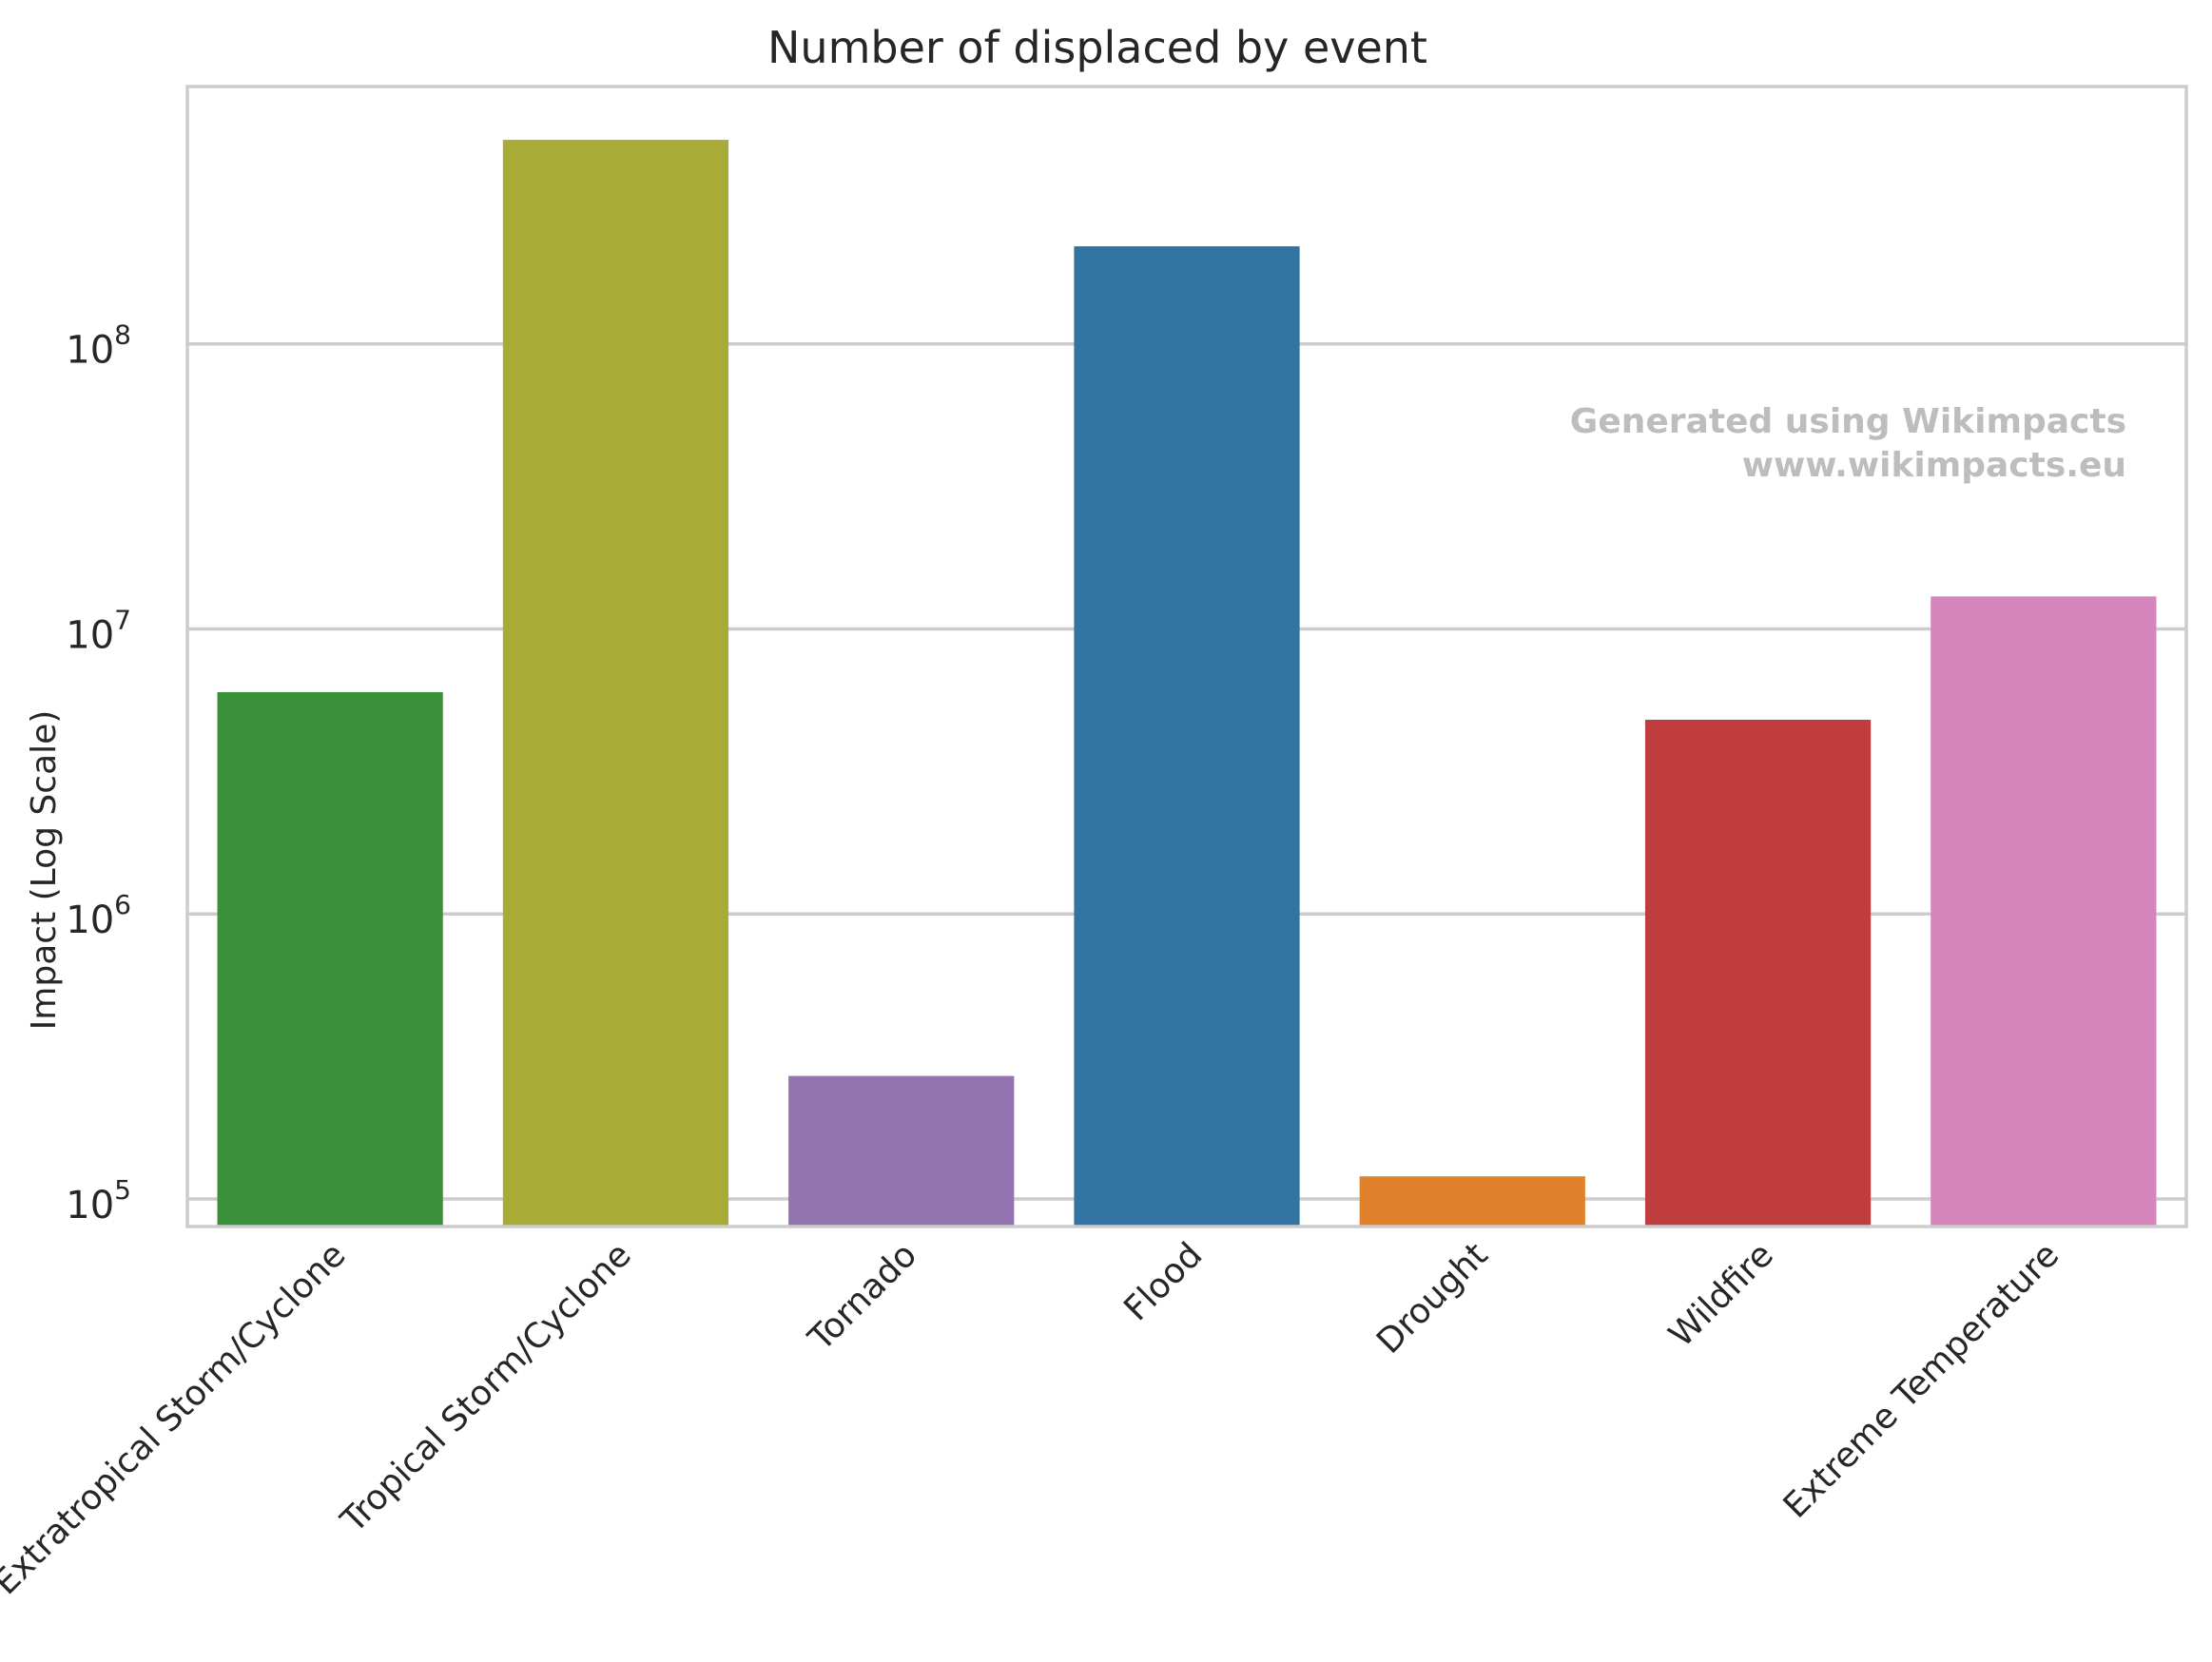  Describe the element at coordinates (901, 1151) in the screenshot. I see `bar-tornado` at that location.